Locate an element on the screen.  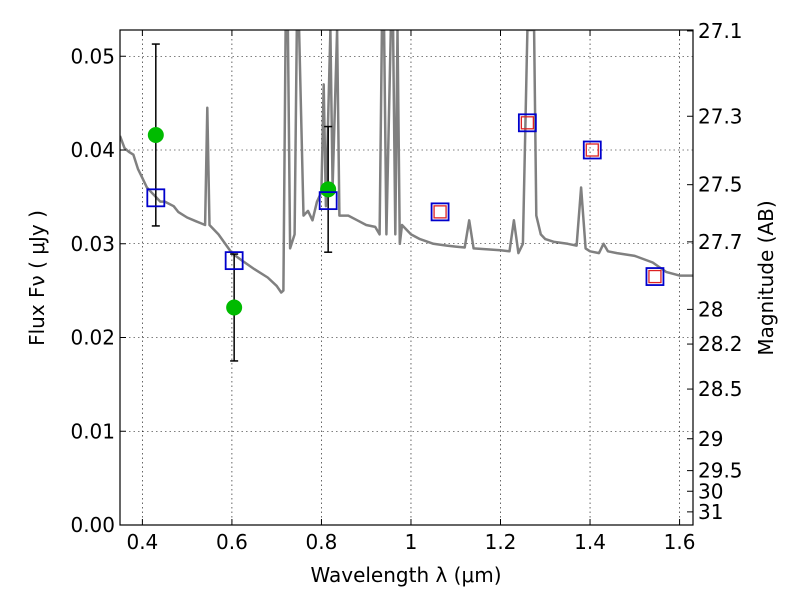
x-tick-label: 0.4 is located at coordinates (142, 542).